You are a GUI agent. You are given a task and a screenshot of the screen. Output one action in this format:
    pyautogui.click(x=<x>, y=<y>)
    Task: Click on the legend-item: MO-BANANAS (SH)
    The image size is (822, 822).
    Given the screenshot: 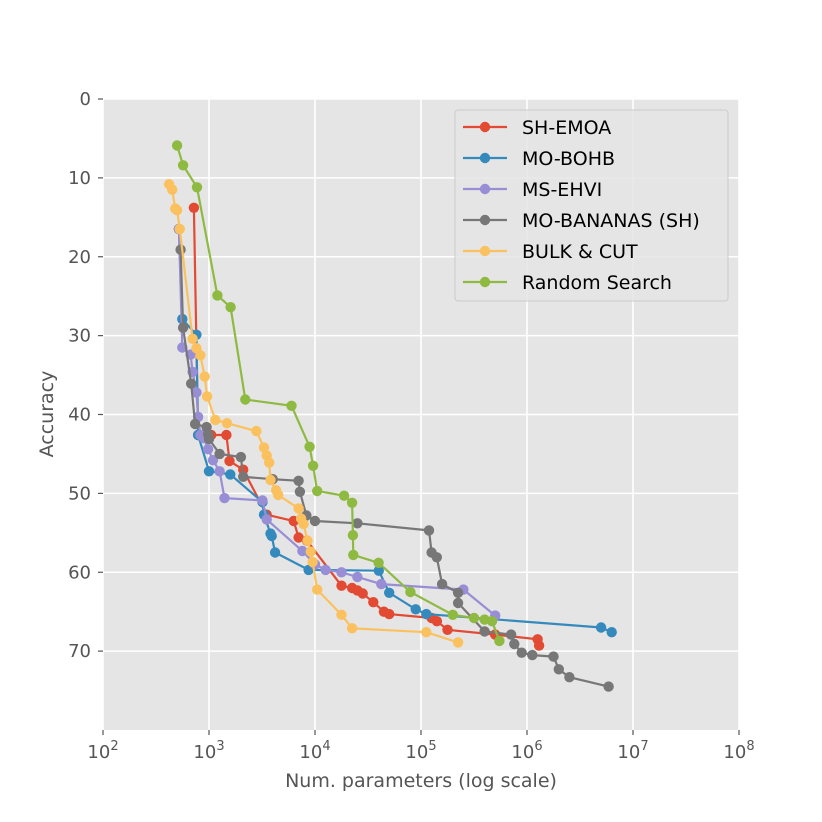 What is the action you would take?
    pyautogui.click(x=581, y=221)
    